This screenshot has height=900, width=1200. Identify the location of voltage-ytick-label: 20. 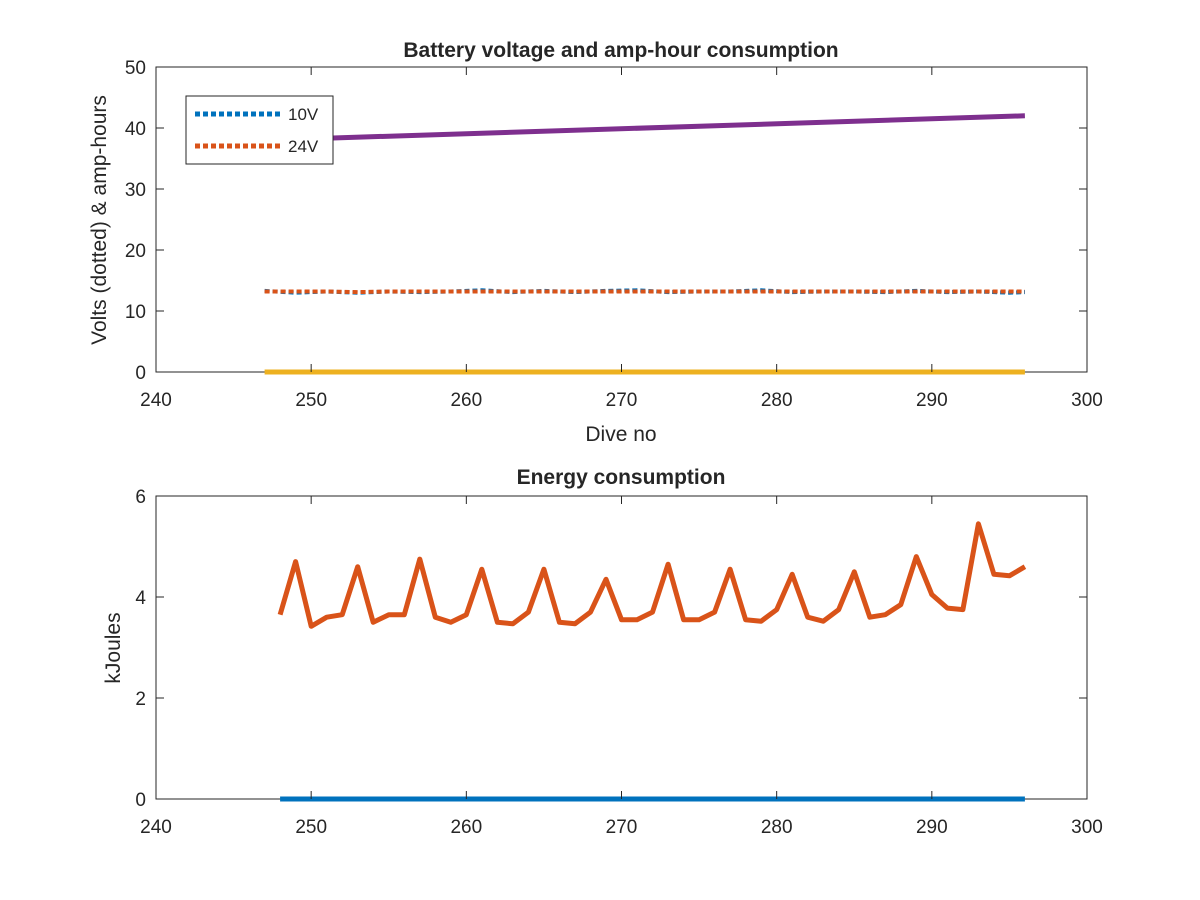
(135, 251).